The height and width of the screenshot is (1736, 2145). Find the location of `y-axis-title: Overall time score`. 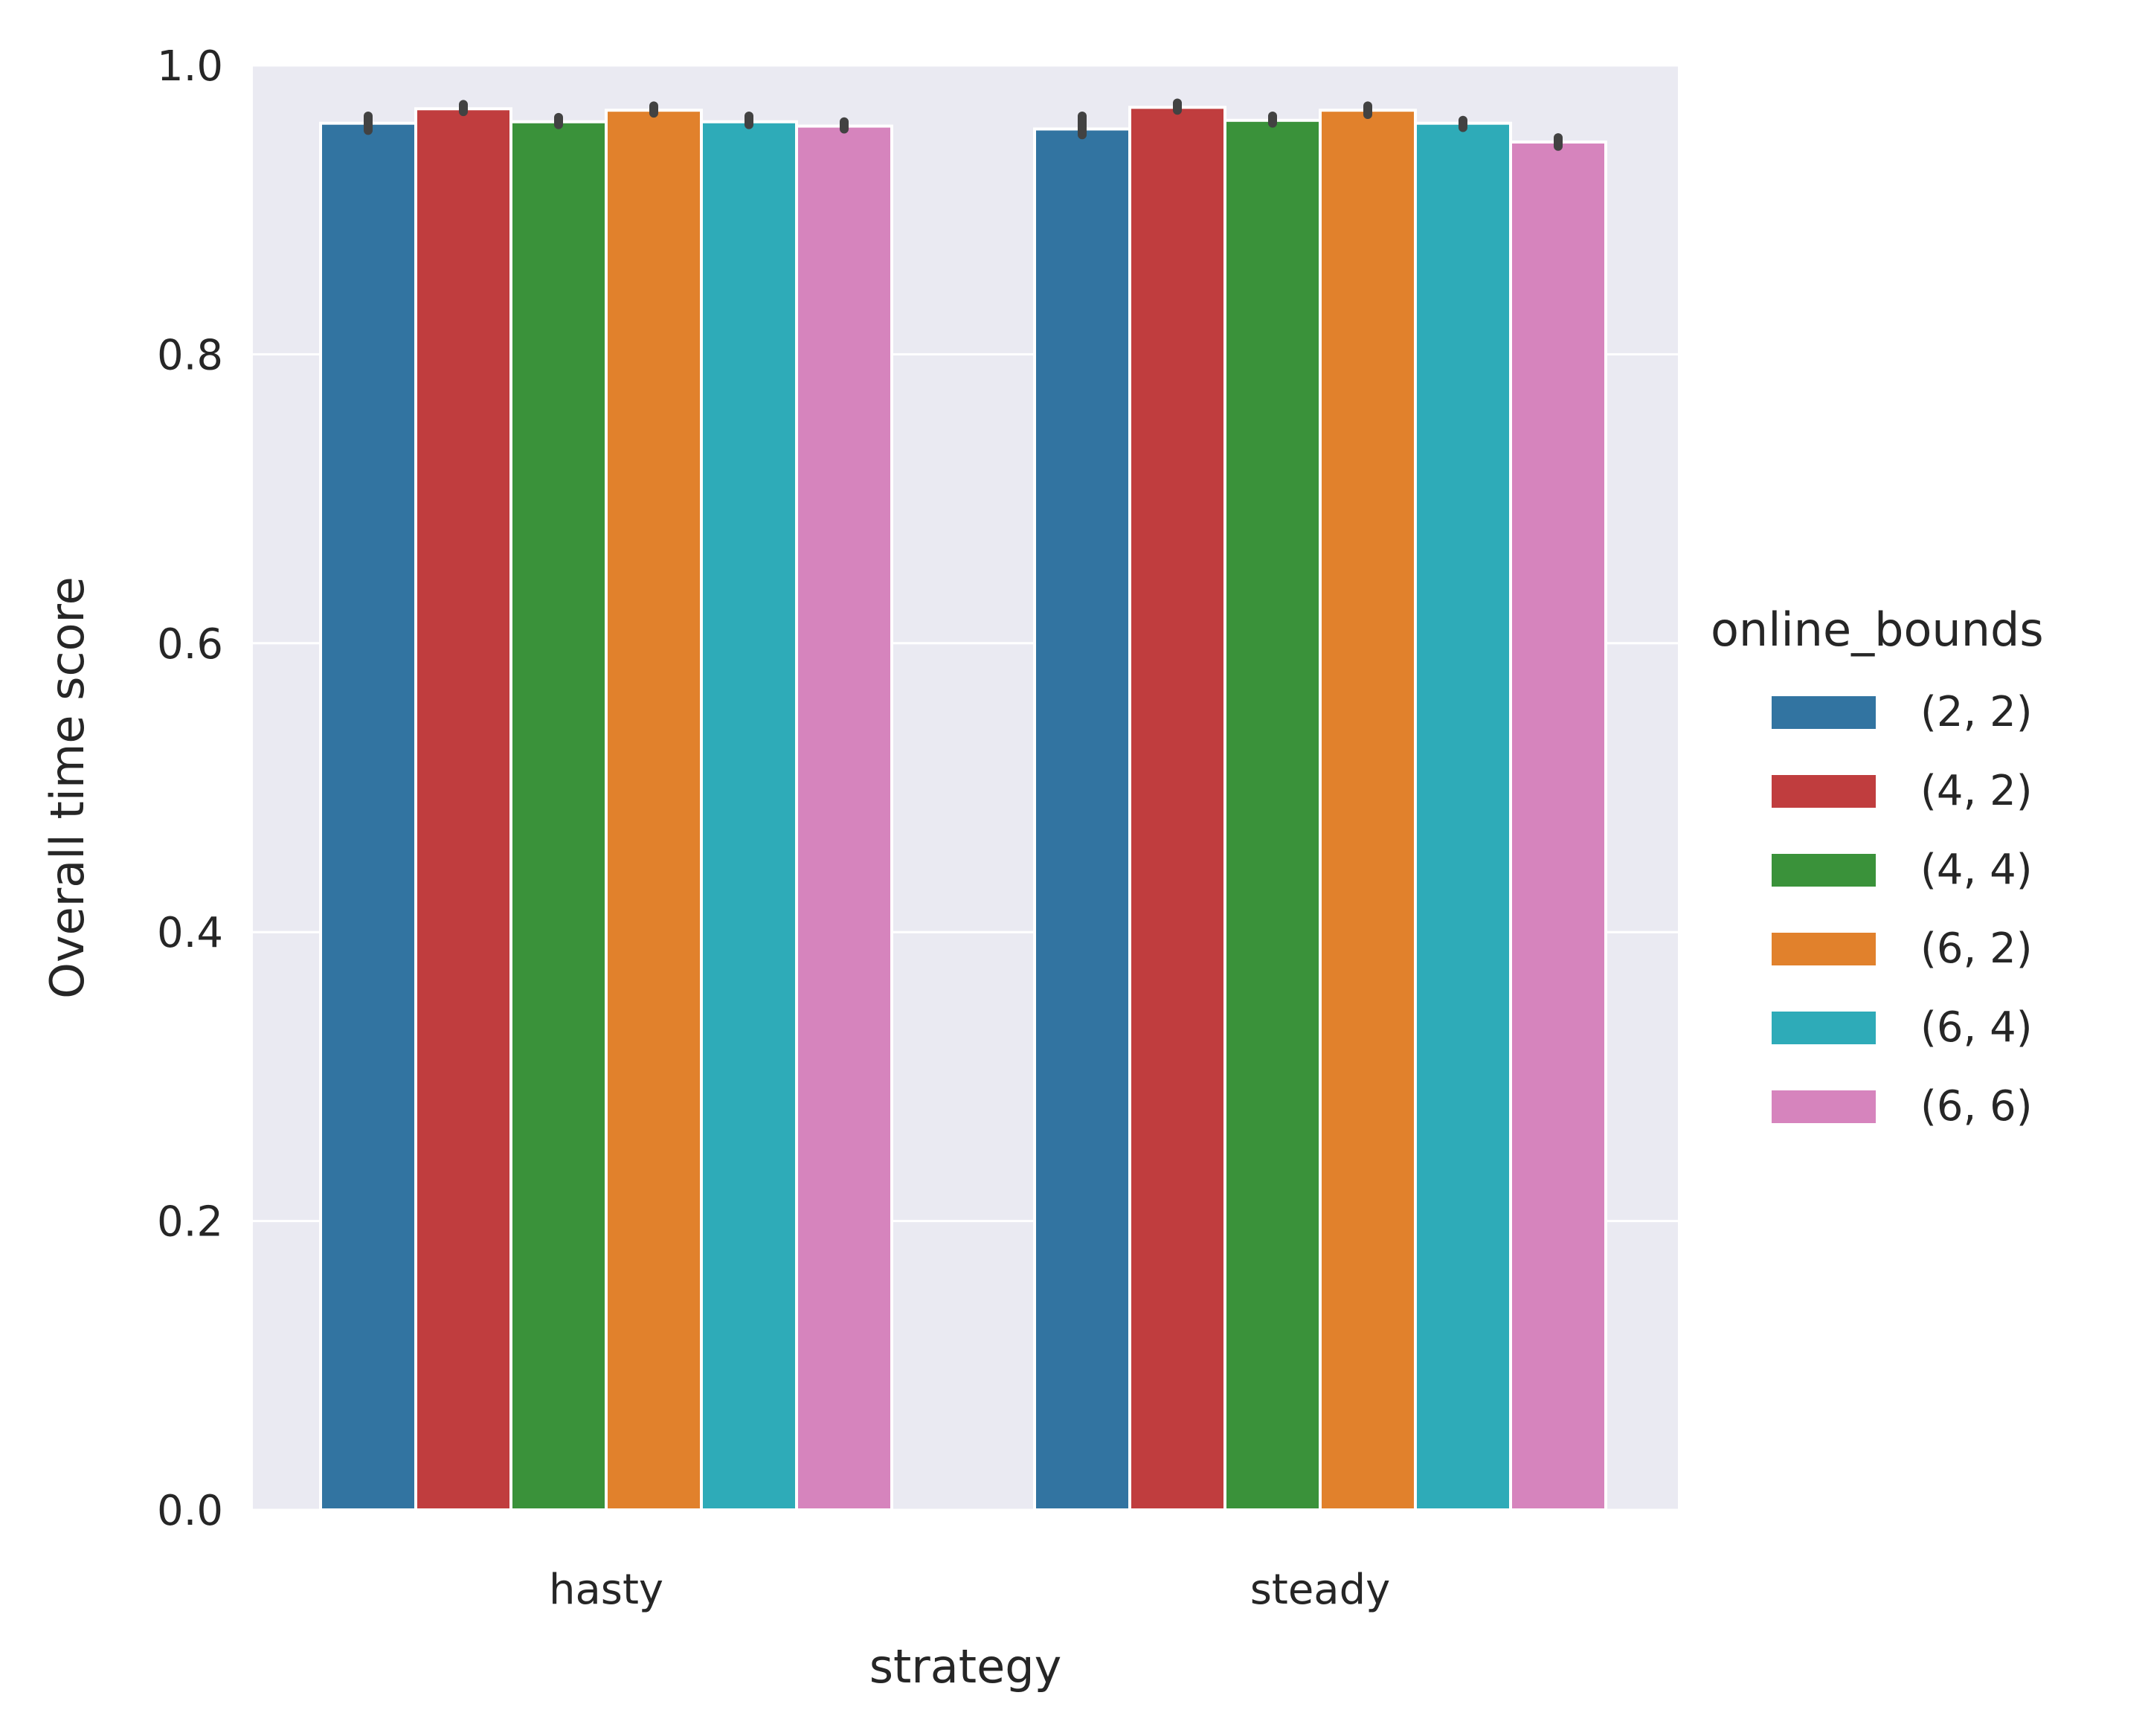

y-axis-title: Overall time score is located at coordinates (67, 787).